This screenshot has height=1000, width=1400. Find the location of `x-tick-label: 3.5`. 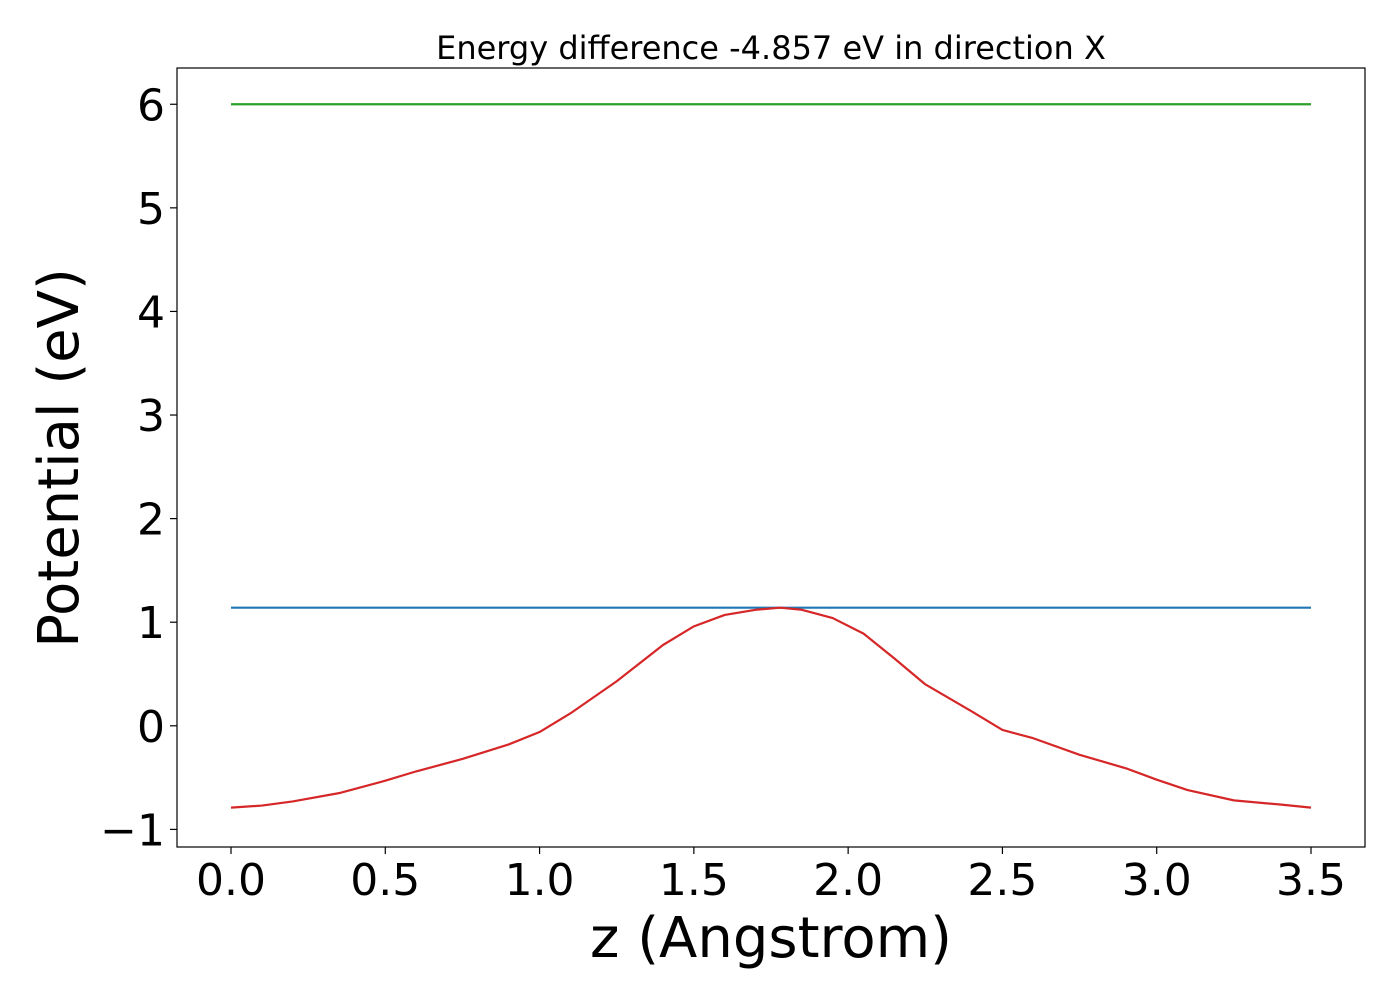

x-tick-label: 3.5 is located at coordinates (1311, 880).